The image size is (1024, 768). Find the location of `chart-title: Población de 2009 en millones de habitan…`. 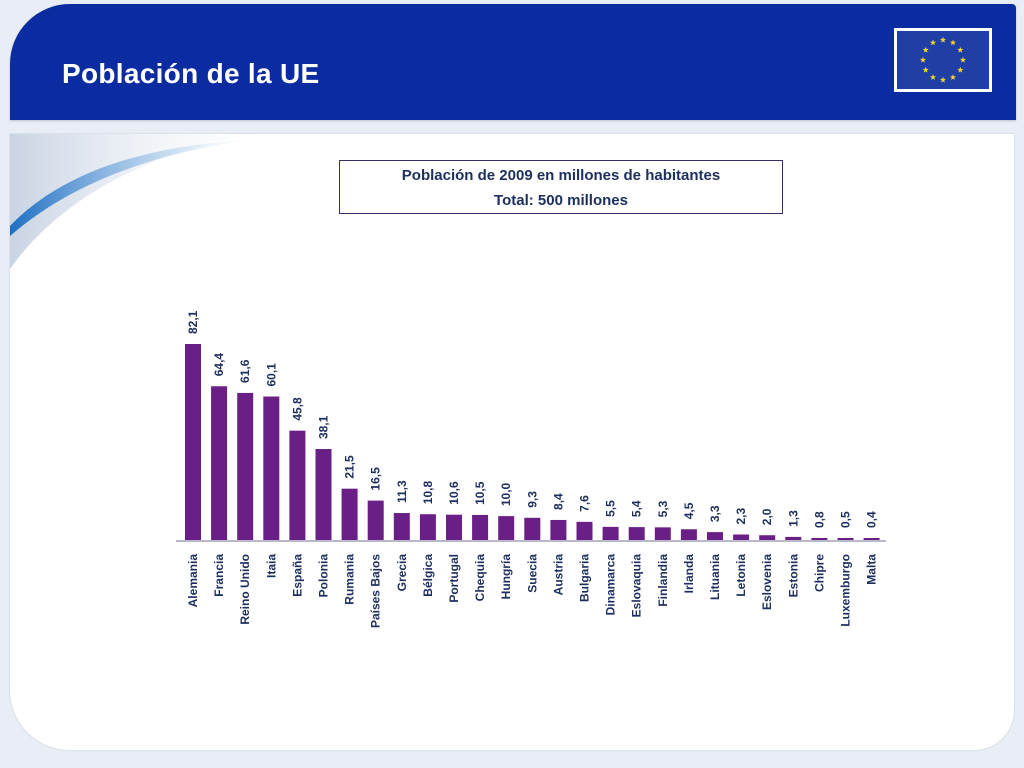

chart-title: Población de 2009 en millones de habitan… is located at coordinates (561, 175).